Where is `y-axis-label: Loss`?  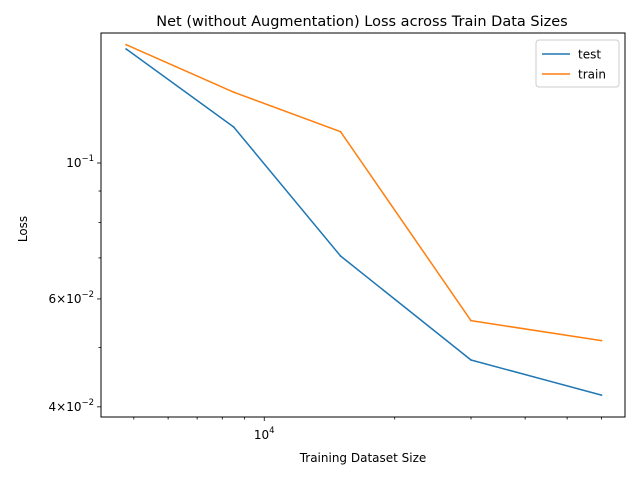
y-axis-label: Loss is located at coordinates (23, 229).